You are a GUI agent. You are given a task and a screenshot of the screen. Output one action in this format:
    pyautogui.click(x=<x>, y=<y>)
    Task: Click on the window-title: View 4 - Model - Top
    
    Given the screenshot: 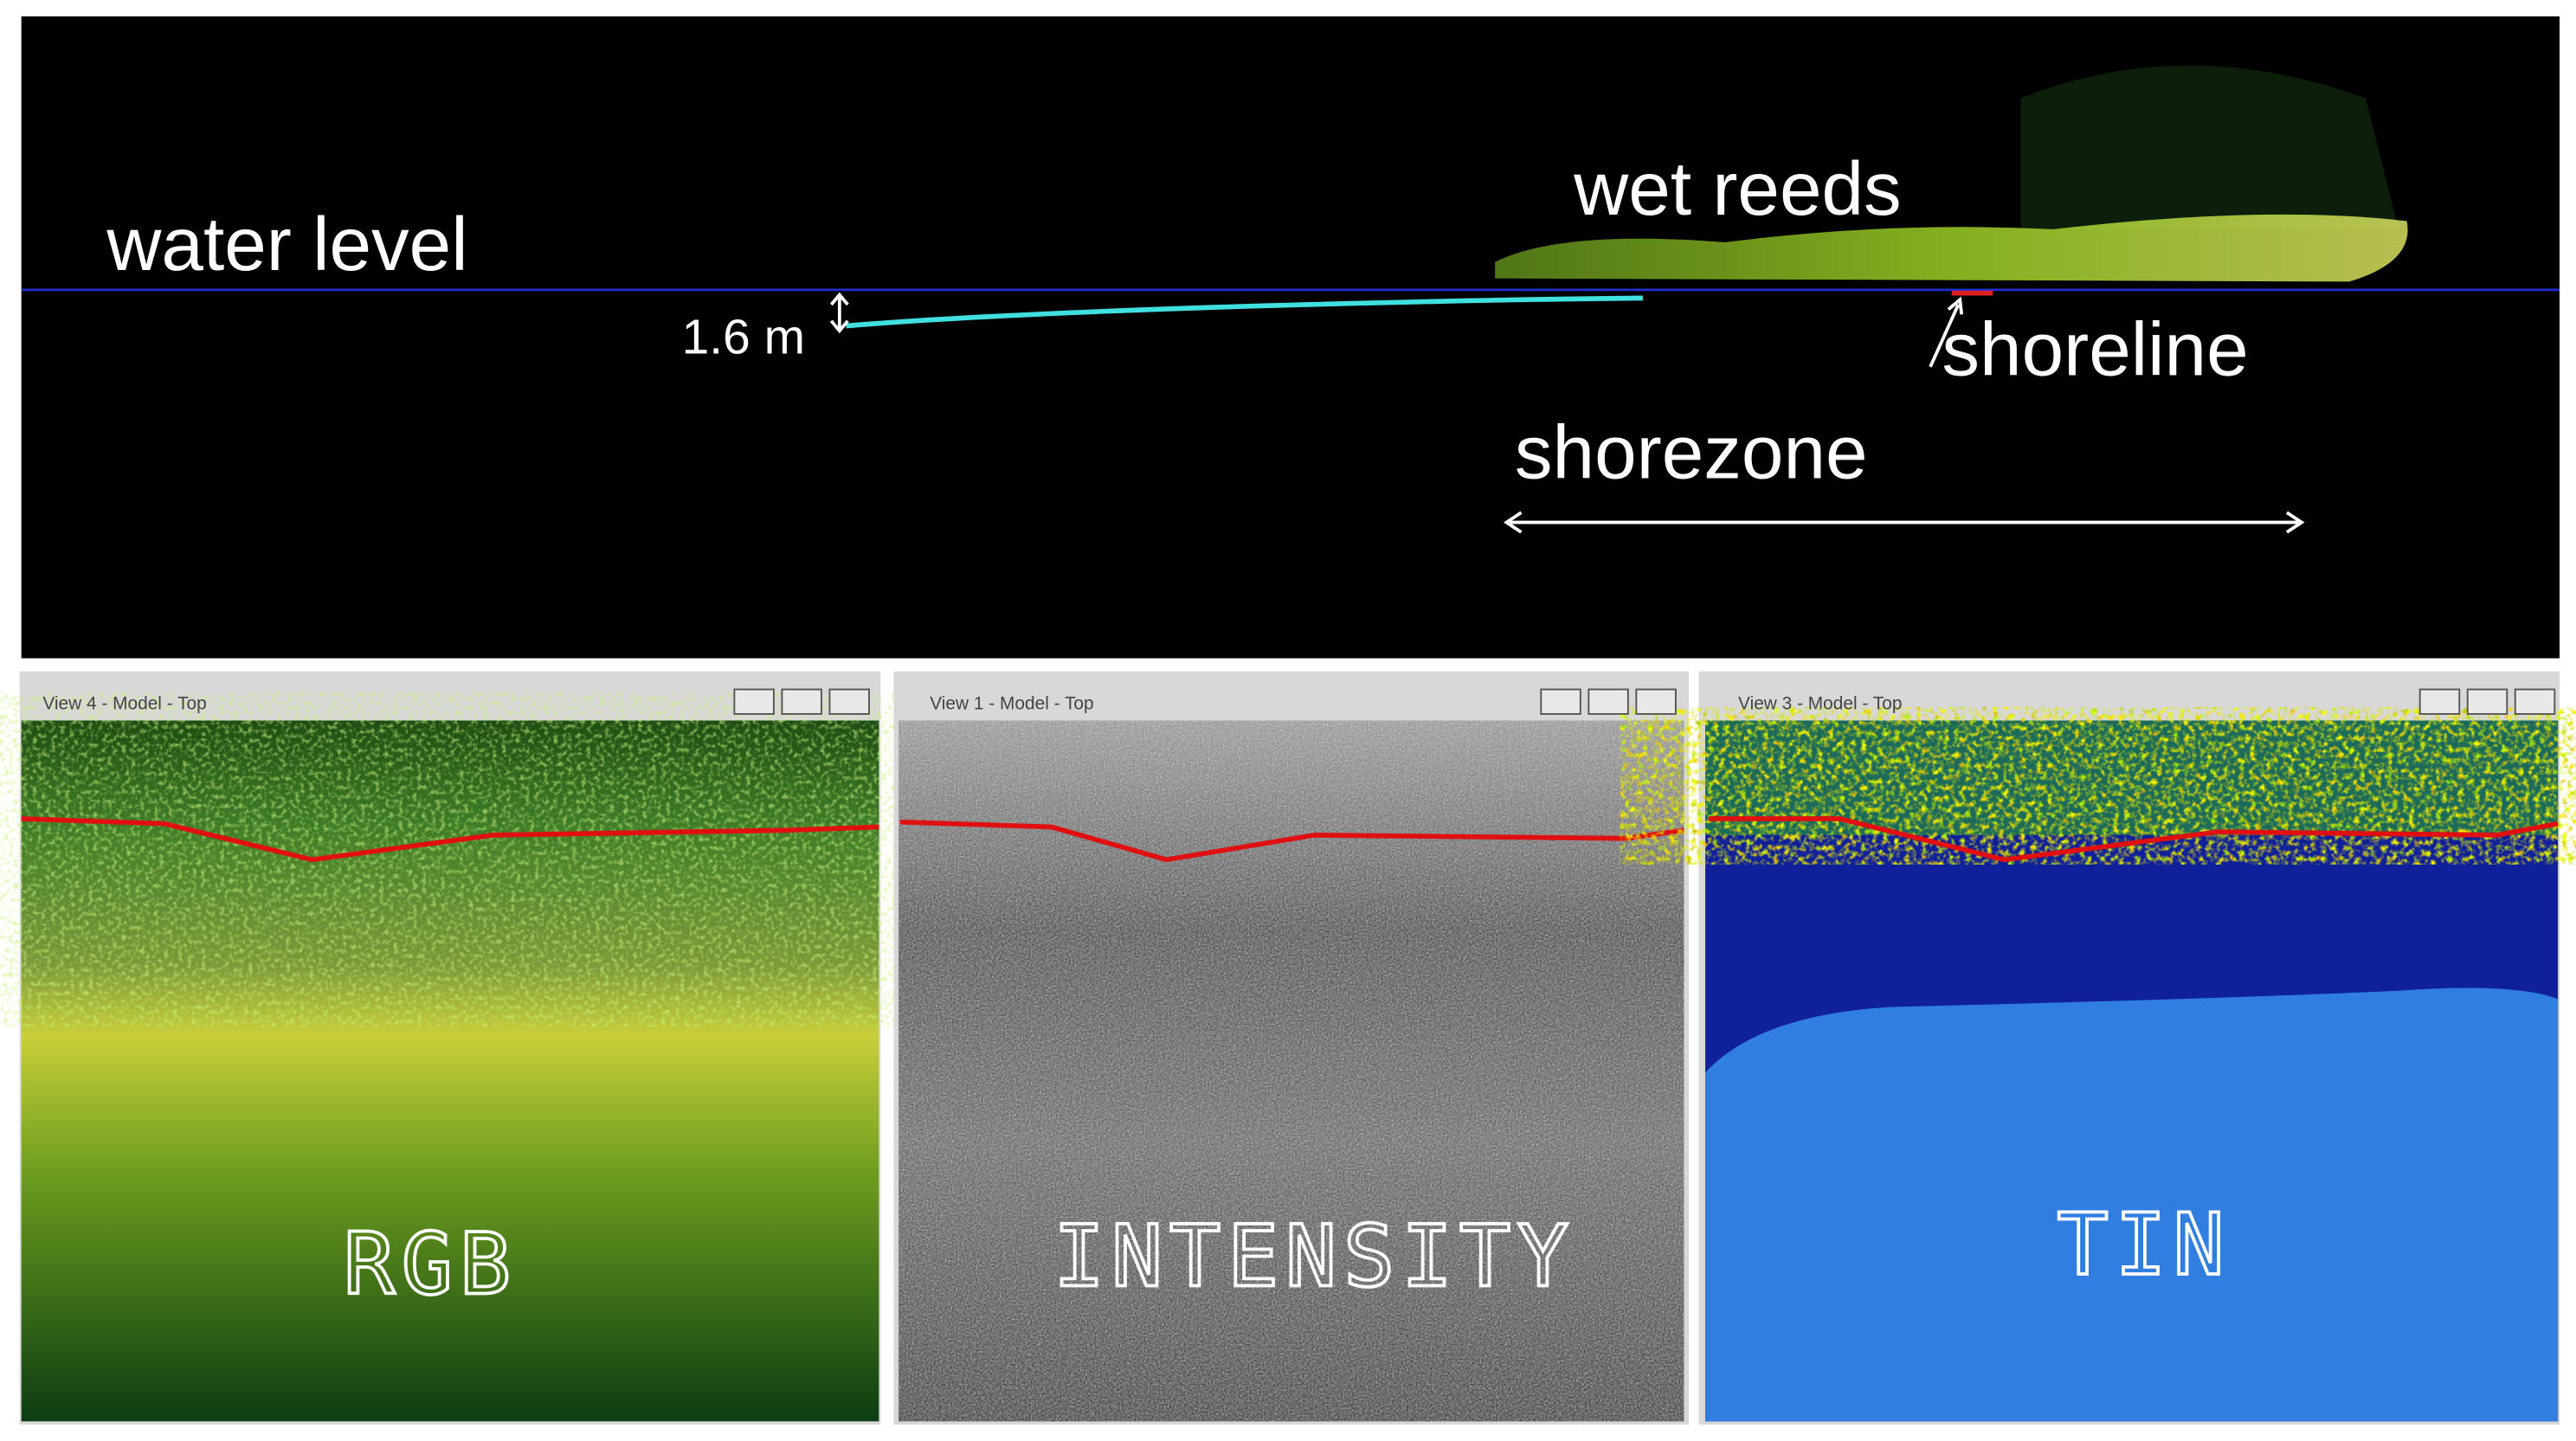 What is the action you would take?
    pyautogui.click(x=124, y=703)
    